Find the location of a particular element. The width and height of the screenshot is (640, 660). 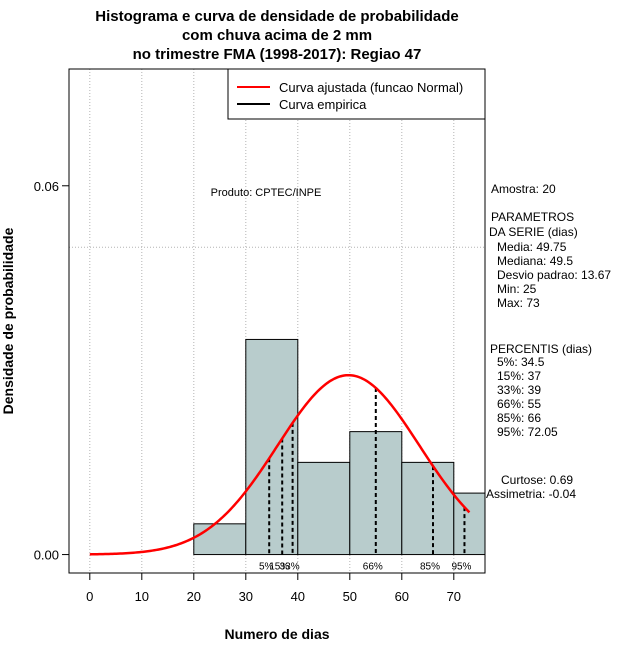

percentile-label: 15% is located at coordinates (279, 567).